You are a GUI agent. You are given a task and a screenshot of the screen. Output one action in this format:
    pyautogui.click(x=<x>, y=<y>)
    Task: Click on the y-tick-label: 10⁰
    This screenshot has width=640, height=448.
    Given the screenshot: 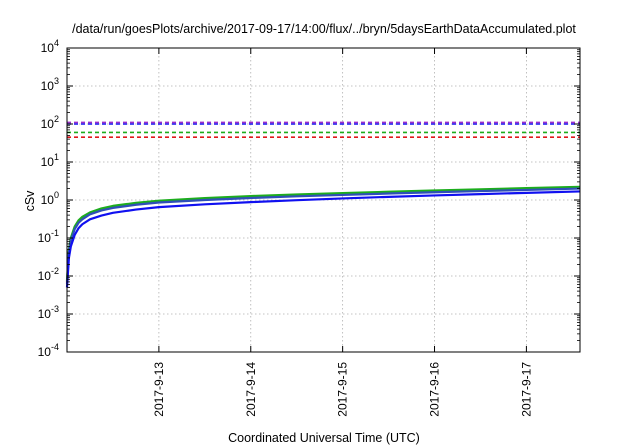 What is the action you would take?
    pyautogui.click(x=50, y=198)
    